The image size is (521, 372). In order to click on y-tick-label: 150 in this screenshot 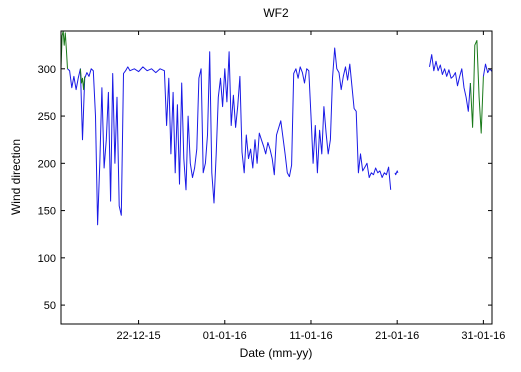, I will do `click(47, 212)`.